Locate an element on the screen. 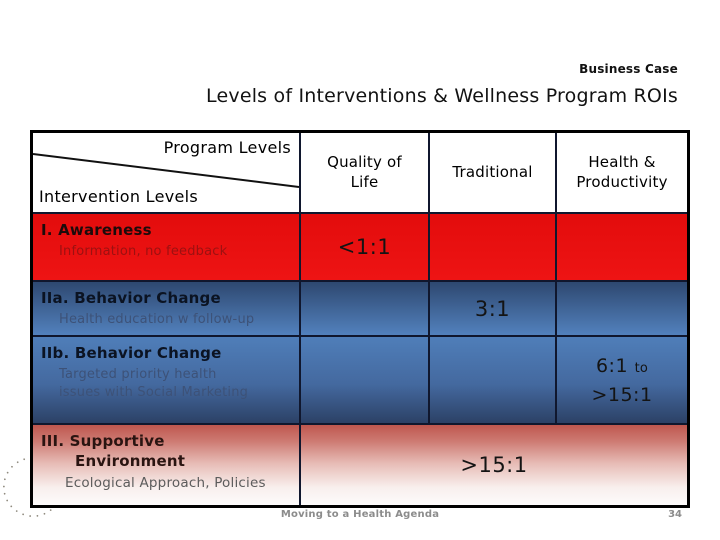 Image resolution: width=720 pixels, height=540 pixels. row-subheading-line2: issues with Social Marketing is located at coordinates (154, 392).